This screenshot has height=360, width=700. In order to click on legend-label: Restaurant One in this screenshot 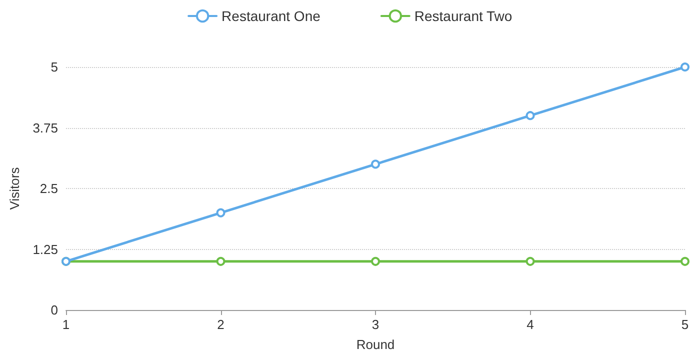, I will do `click(271, 16)`.